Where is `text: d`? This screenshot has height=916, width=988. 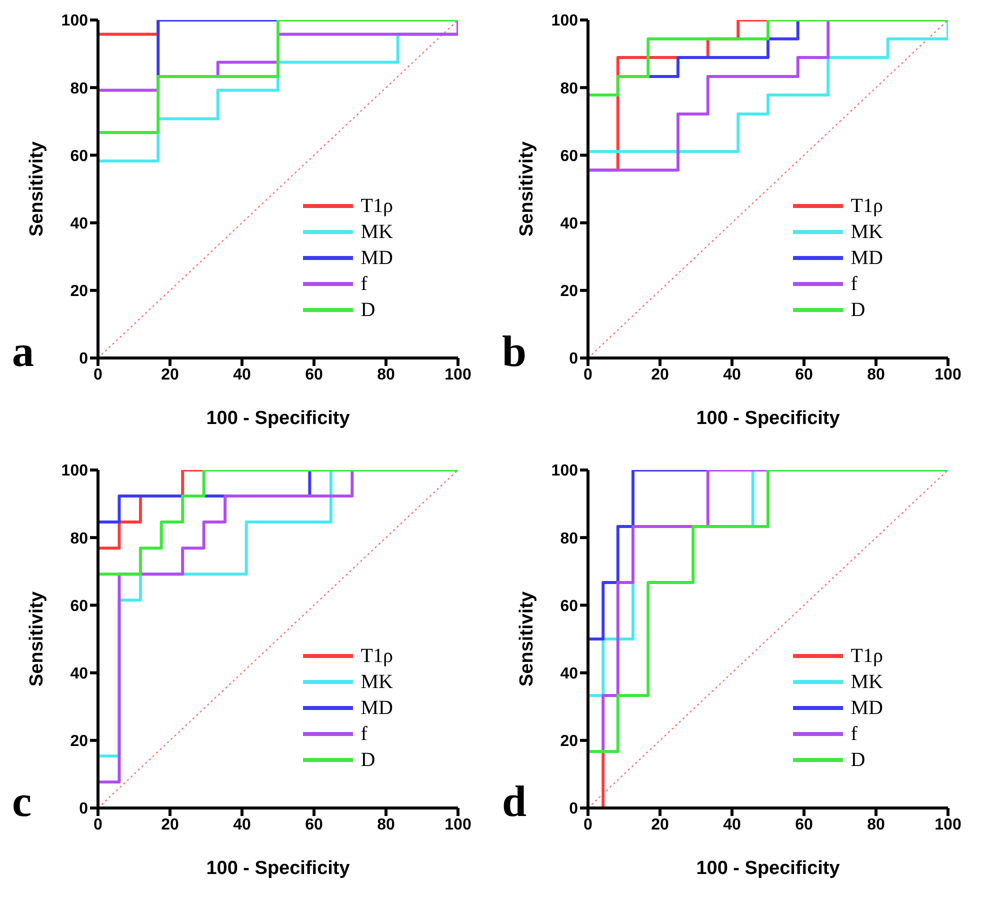 text: d is located at coordinates (514, 801).